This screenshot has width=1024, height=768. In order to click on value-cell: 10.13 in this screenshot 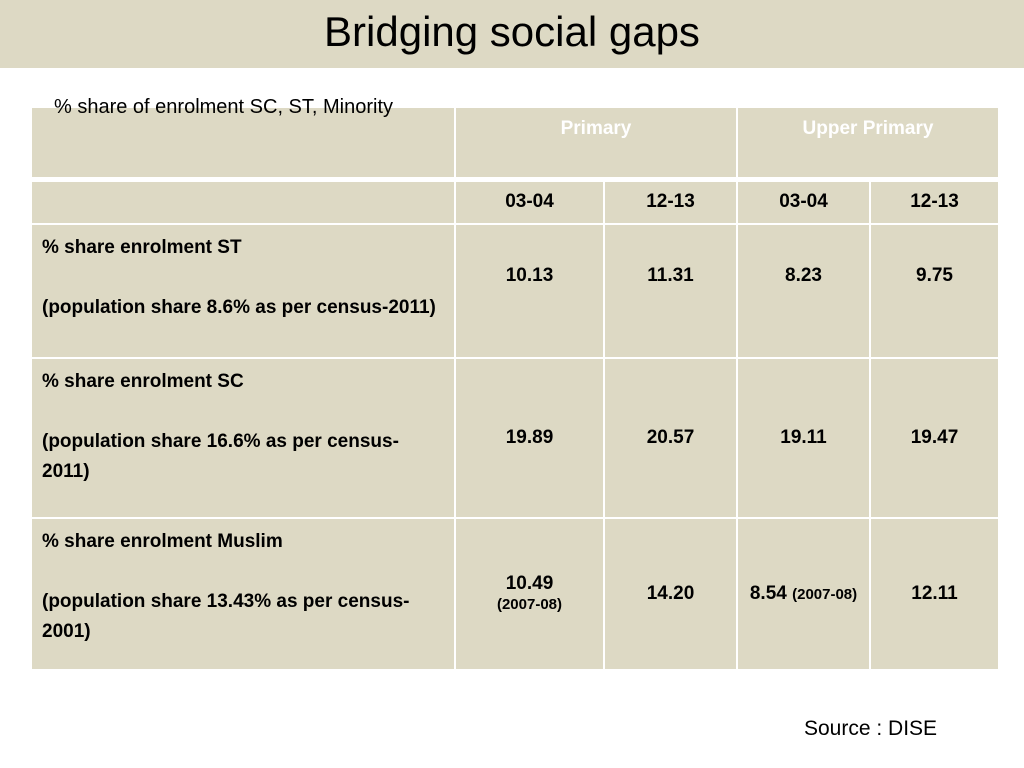, I will do `click(529, 291)`.